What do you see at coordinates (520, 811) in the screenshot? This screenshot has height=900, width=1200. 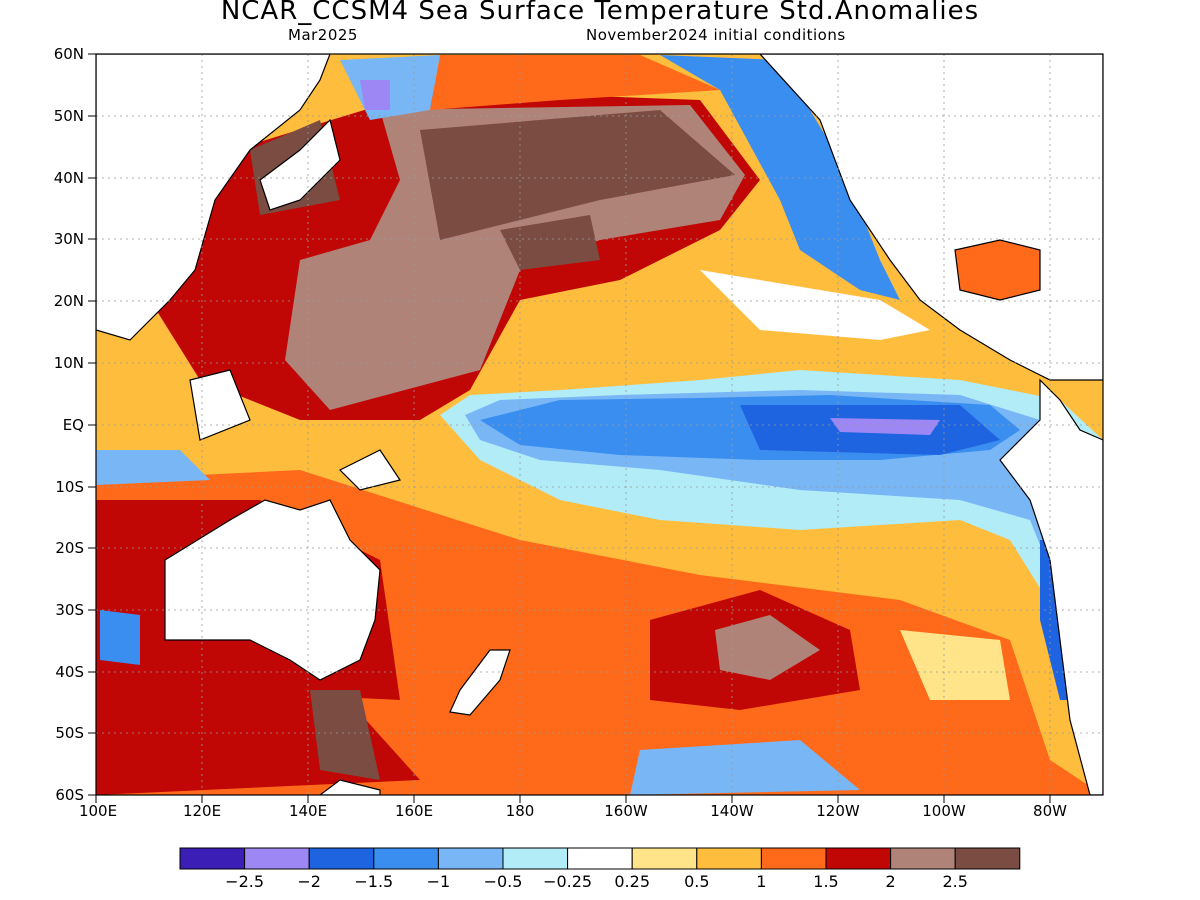 I see `lon-label: 180` at bounding box center [520, 811].